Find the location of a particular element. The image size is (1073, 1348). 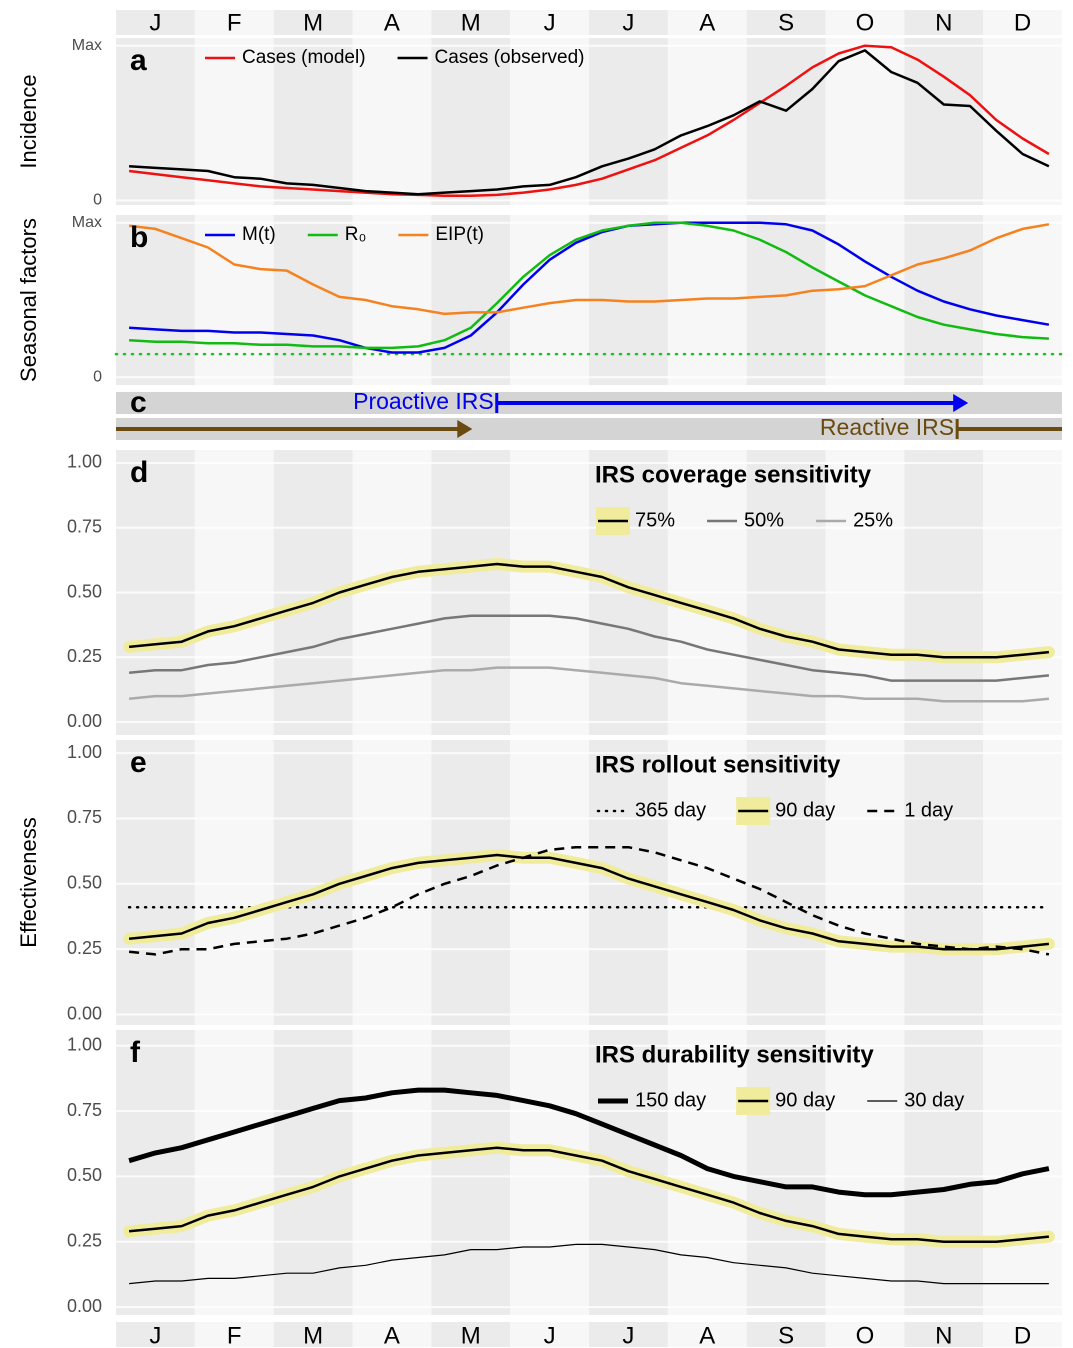

panel-letter: a is located at coordinates (138, 60).